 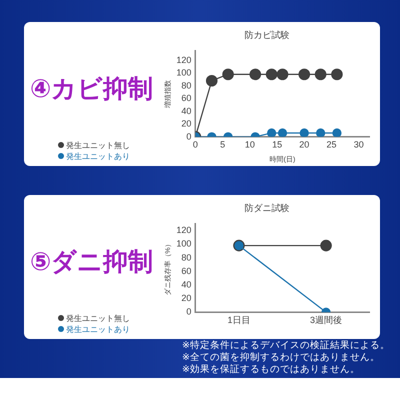 What do you see at coordinates (267, 35) in the screenshot?
I see `chart-title: 防カビ試験` at bounding box center [267, 35].